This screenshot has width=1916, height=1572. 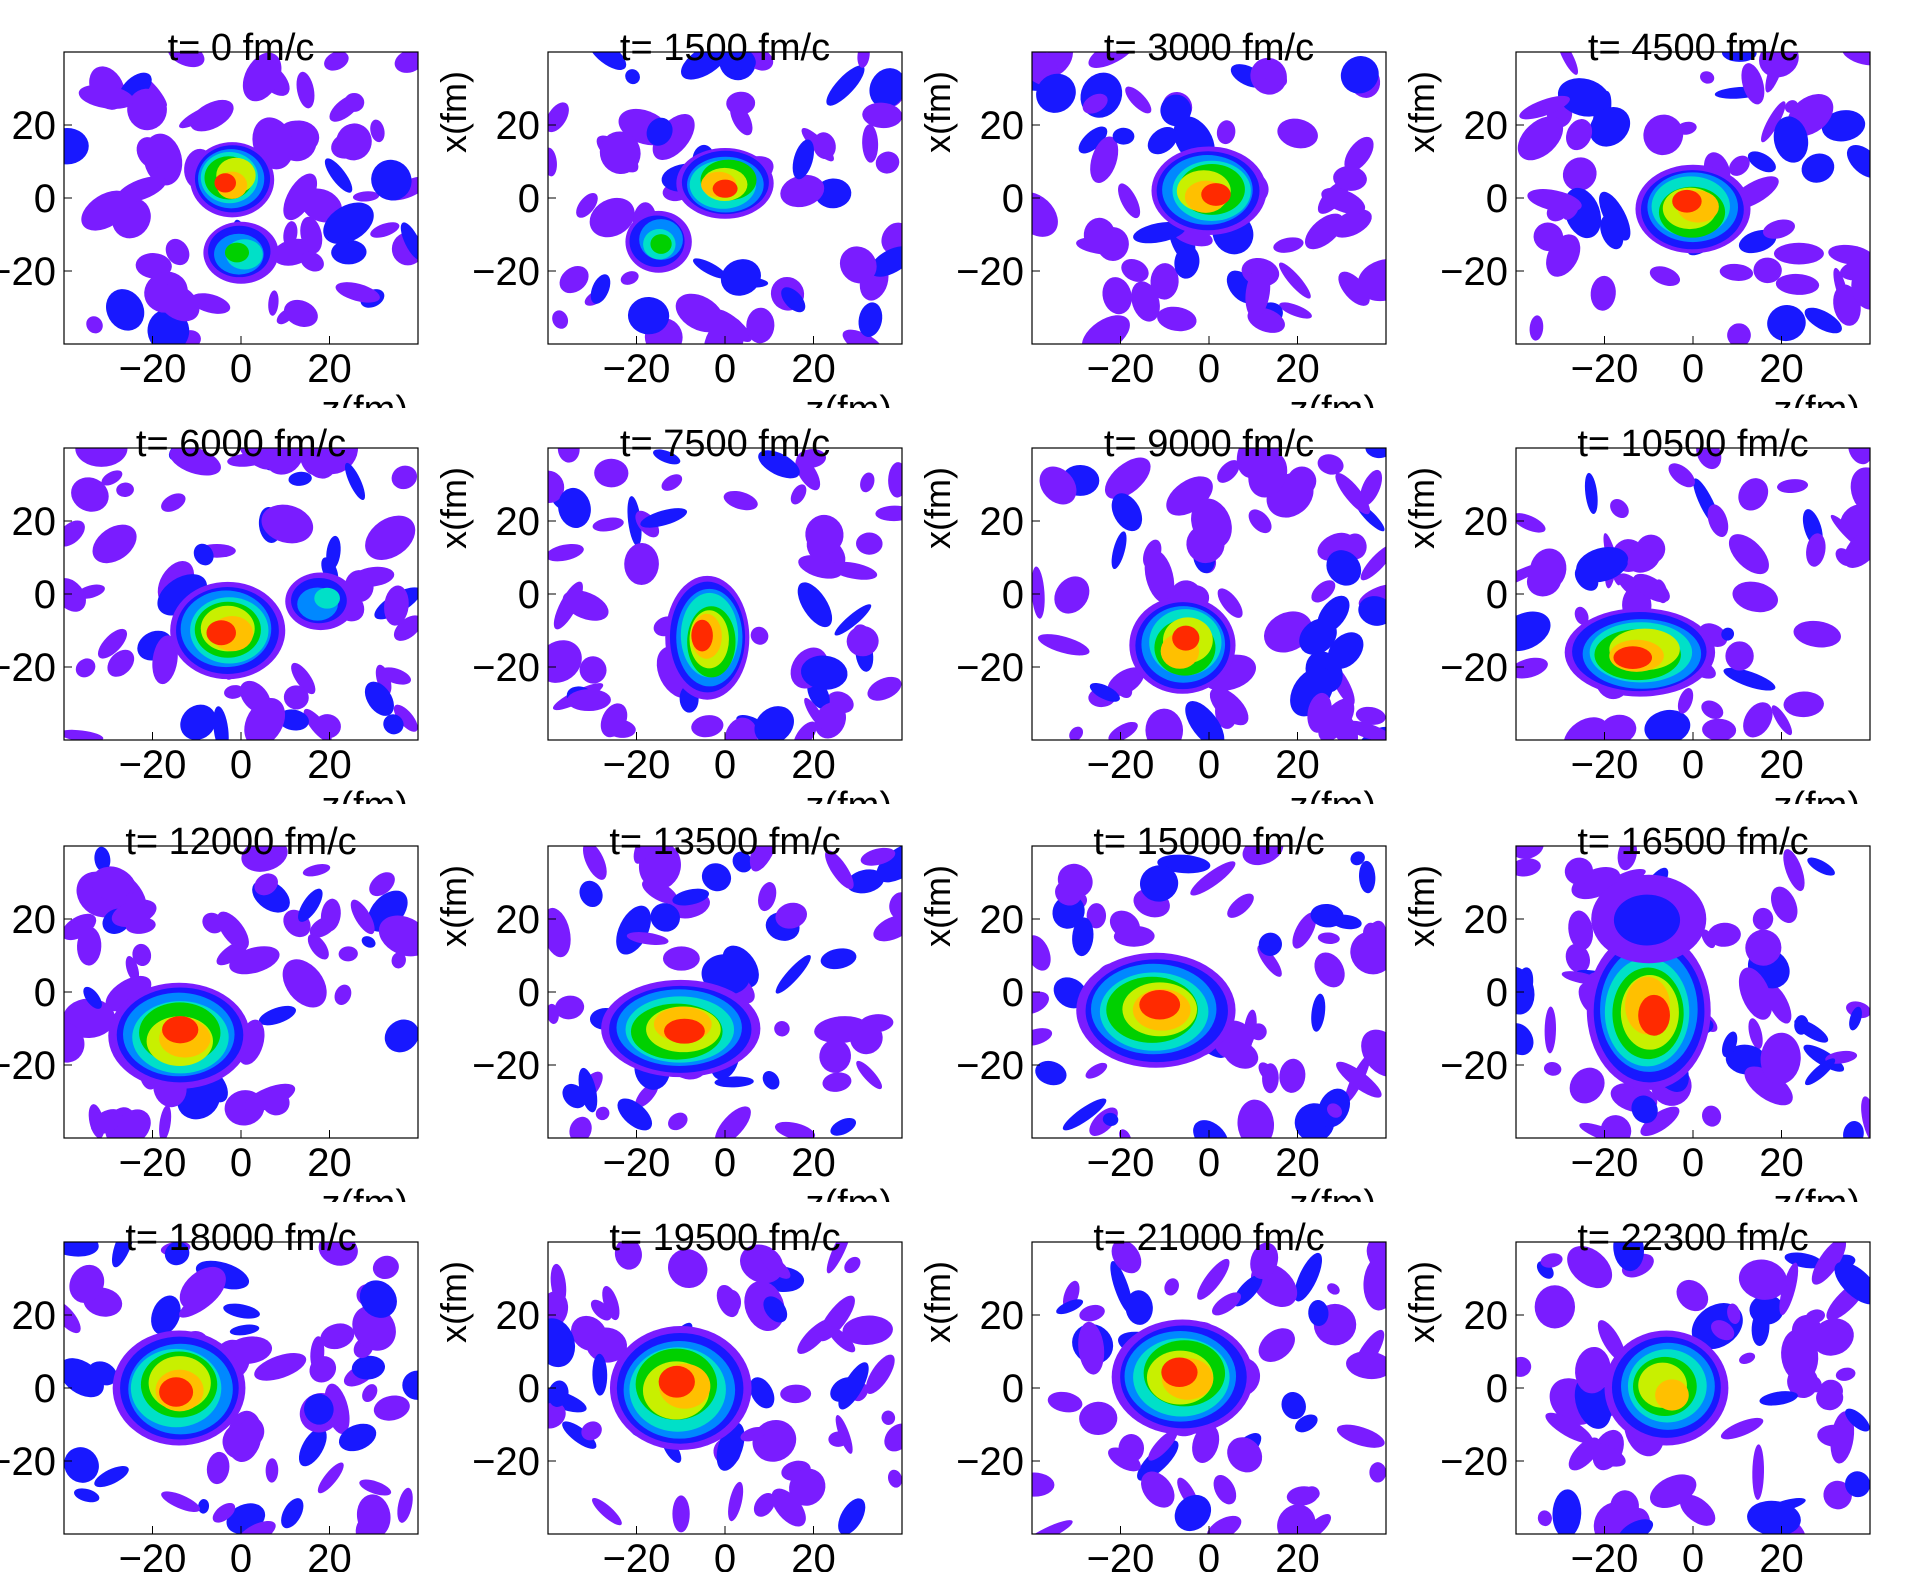 I want to click on panel-10: −20 0 20 20 0 −20 t= 15000 fm/c z(fm) x(fm), so click(x=1152, y=1011).